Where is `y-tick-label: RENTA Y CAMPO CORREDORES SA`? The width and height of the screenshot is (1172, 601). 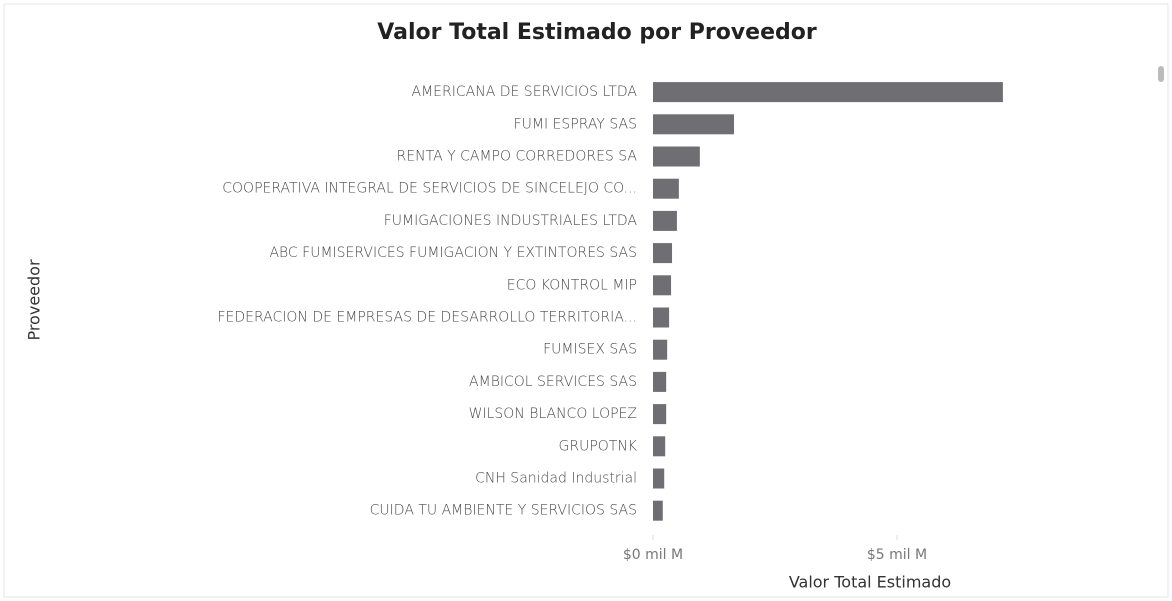
y-tick-label: RENTA Y CAMPO CORREDORES SA is located at coordinates (517, 157).